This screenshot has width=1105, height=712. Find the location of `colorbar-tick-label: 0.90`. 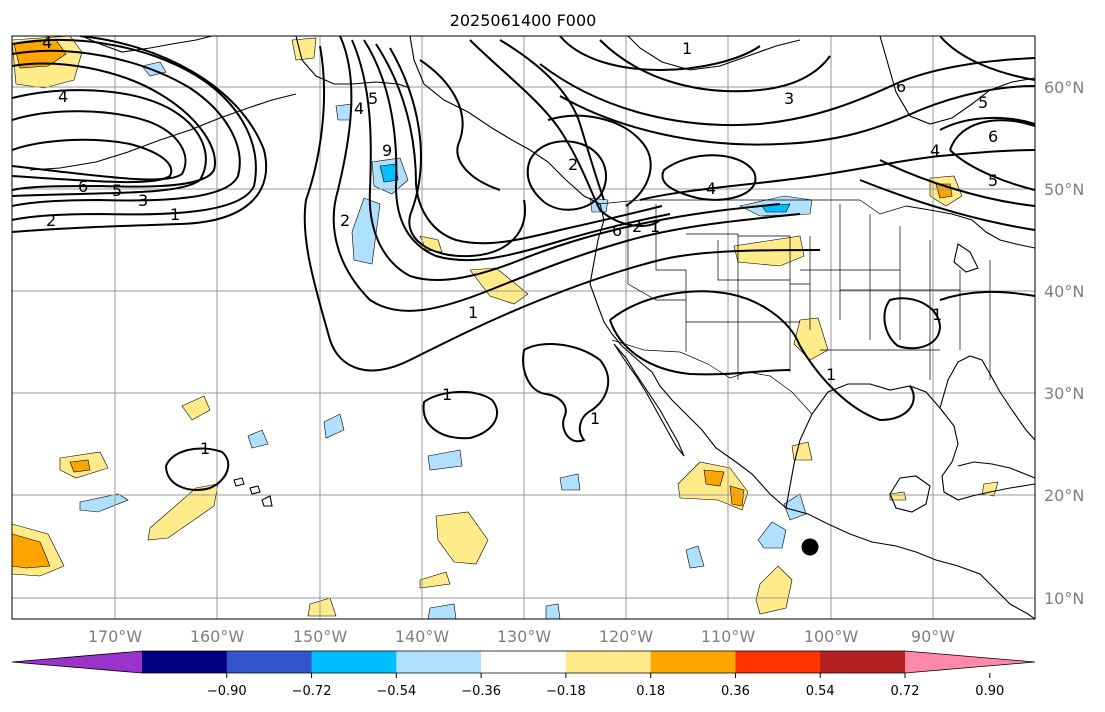

colorbar-tick-label: 0.90 is located at coordinates (989, 691).